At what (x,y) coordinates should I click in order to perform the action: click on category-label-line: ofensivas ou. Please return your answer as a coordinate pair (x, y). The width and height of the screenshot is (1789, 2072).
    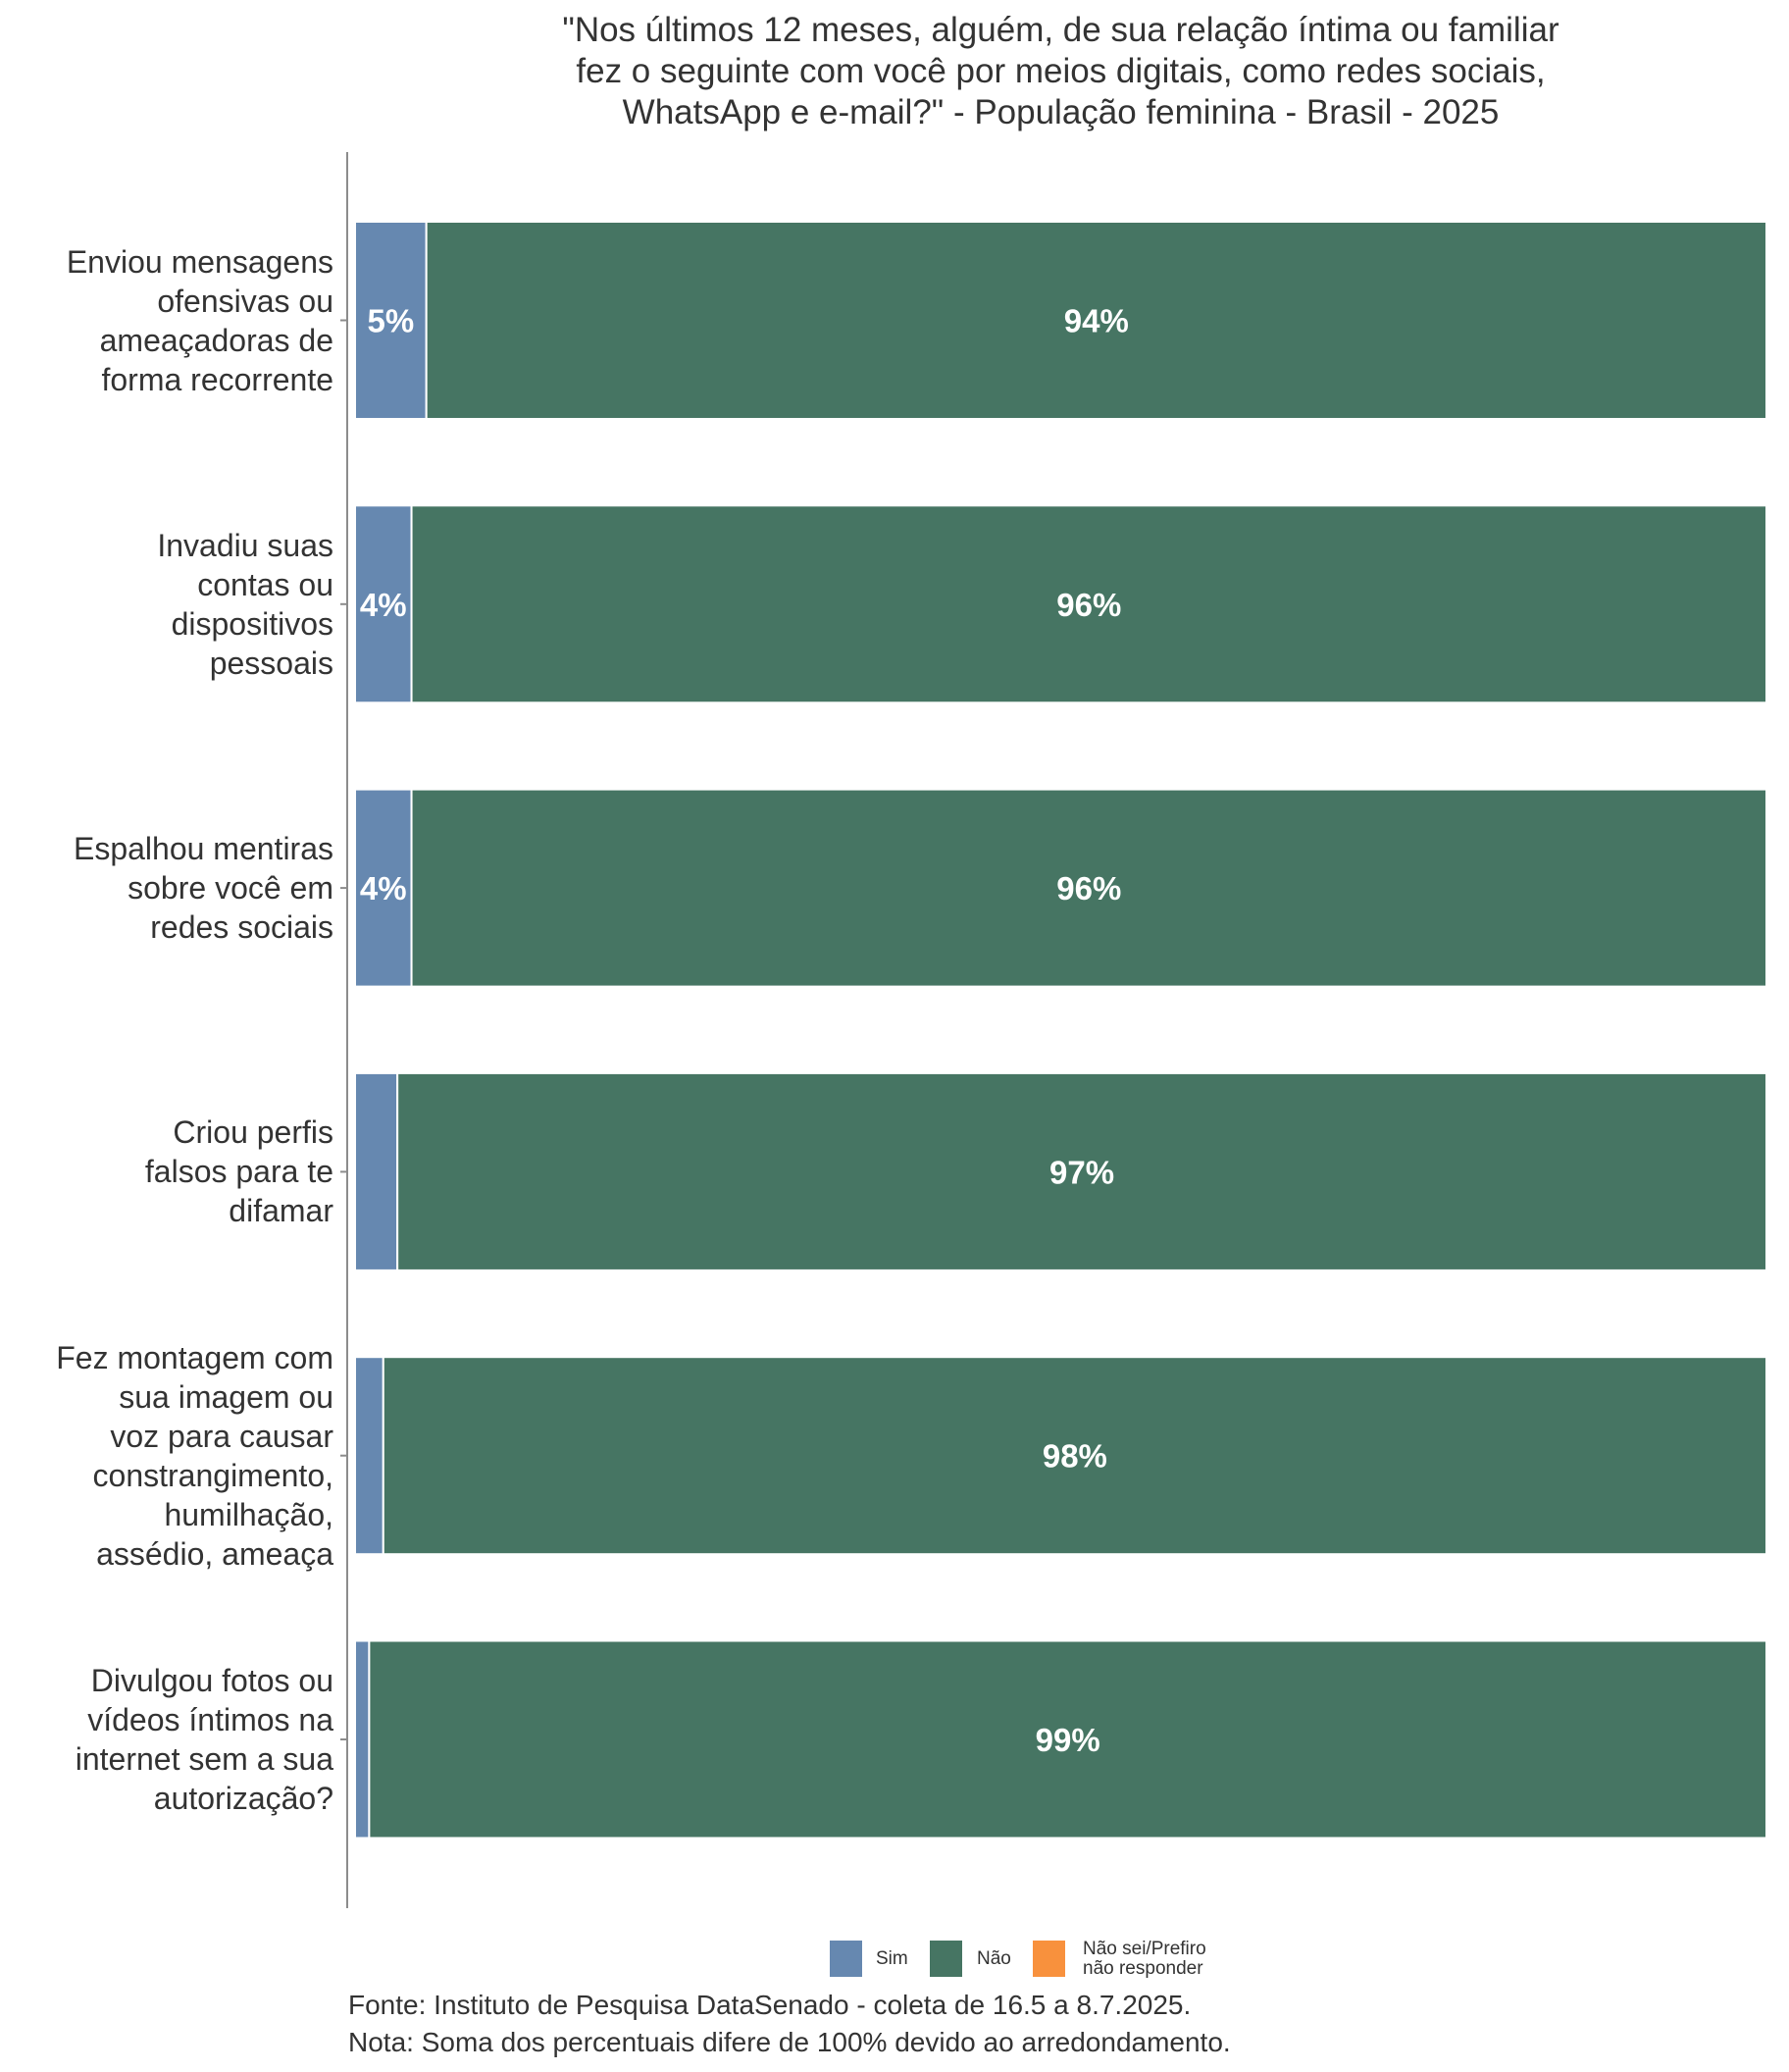
    Looking at the image, I should click on (245, 301).